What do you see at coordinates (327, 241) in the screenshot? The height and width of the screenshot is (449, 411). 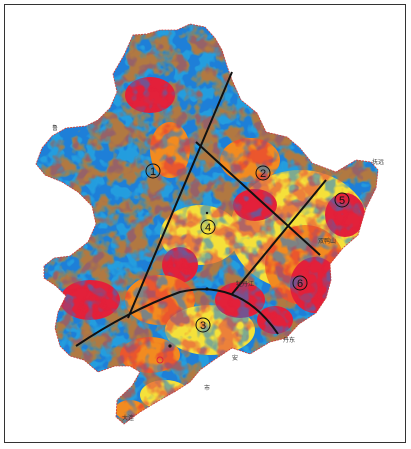 I see `place-label-east-mid: 双鸭山` at bounding box center [327, 241].